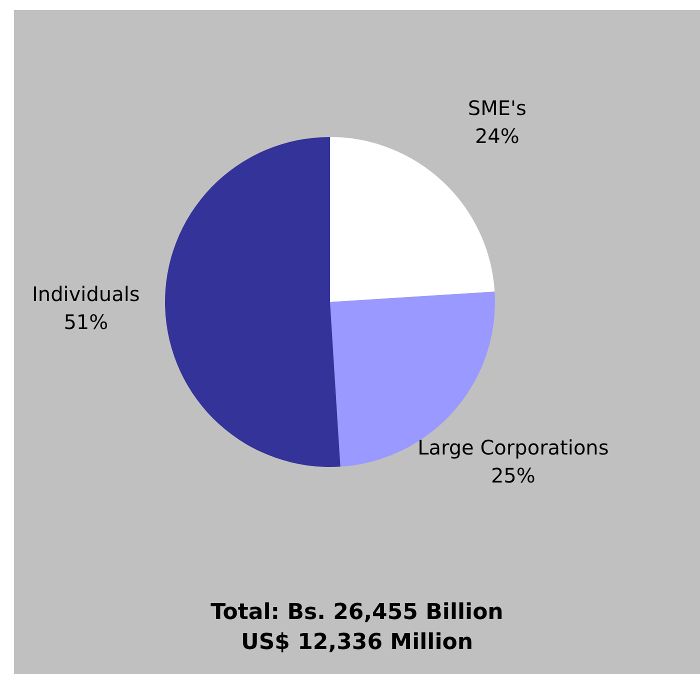 The width and height of the screenshot is (700, 674). What do you see at coordinates (497, 136) in the screenshot?
I see `data-label: 24%` at bounding box center [497, 136].